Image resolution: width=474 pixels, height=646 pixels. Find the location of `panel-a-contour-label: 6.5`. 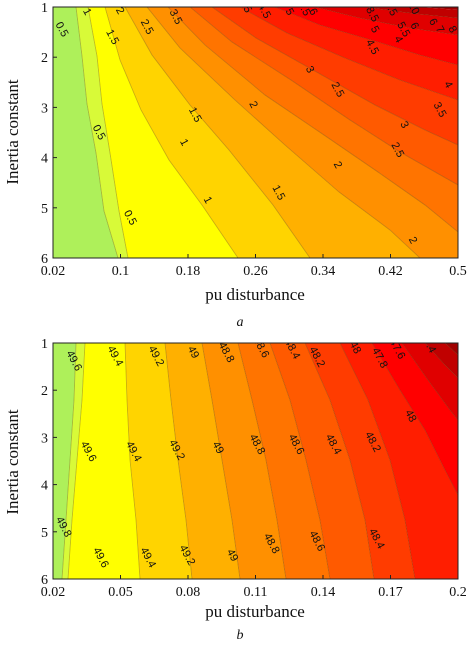

panel-a-contour-label: 6.5 is located at coordinates (304, 9).